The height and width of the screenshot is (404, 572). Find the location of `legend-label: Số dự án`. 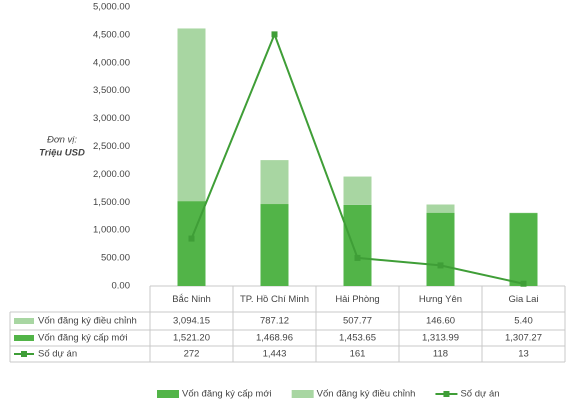

legend-label: Số dự án is located at coordinates (479, 394).